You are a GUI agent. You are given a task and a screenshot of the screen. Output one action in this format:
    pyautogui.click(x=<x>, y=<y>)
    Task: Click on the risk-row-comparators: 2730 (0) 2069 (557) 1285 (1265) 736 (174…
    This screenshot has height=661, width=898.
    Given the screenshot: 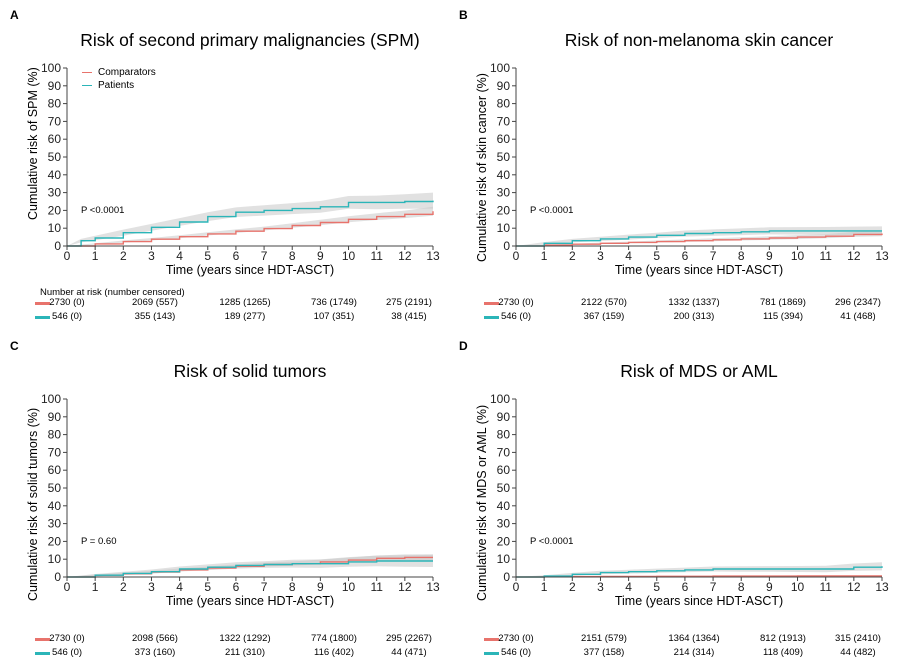 What is the action you would take?
    pyautogui.click(x=224, y=303)
    